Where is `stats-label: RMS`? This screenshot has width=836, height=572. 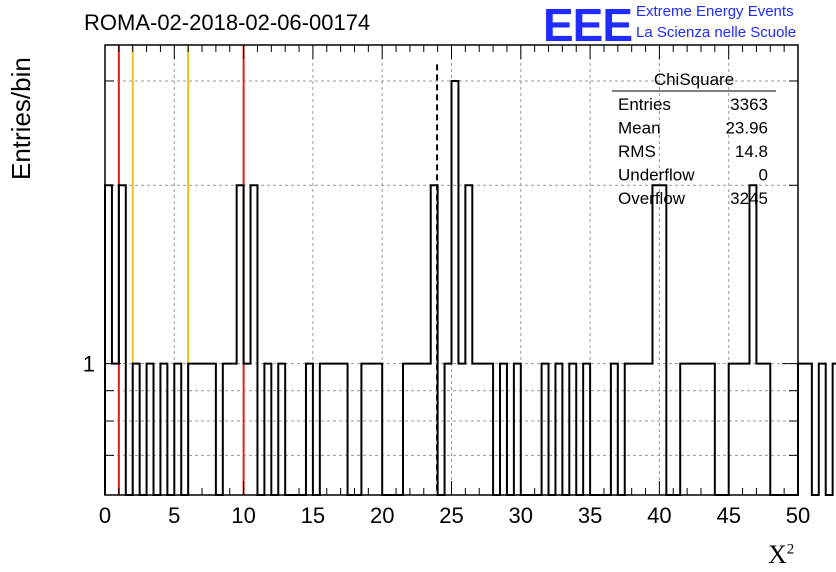
stats-label: RMS is located at coordinates (637, 151).